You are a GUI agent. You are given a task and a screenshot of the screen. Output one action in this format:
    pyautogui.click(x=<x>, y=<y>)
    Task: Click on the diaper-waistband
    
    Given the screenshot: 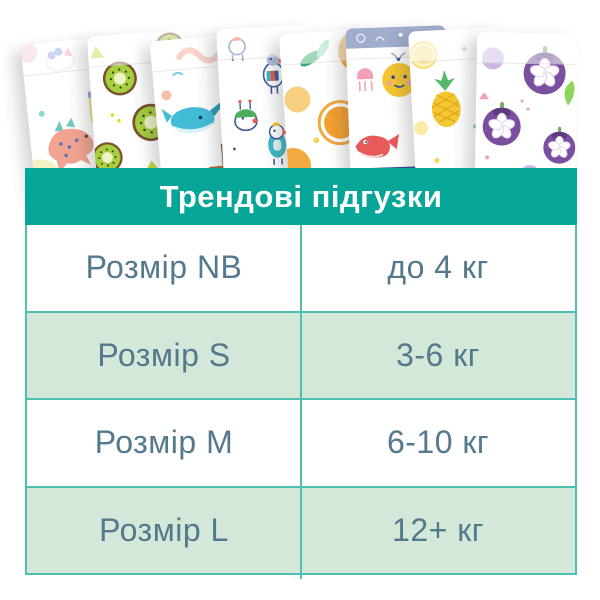 What is the action you would take?
    pyautogui.click(x=527, y=48)
    